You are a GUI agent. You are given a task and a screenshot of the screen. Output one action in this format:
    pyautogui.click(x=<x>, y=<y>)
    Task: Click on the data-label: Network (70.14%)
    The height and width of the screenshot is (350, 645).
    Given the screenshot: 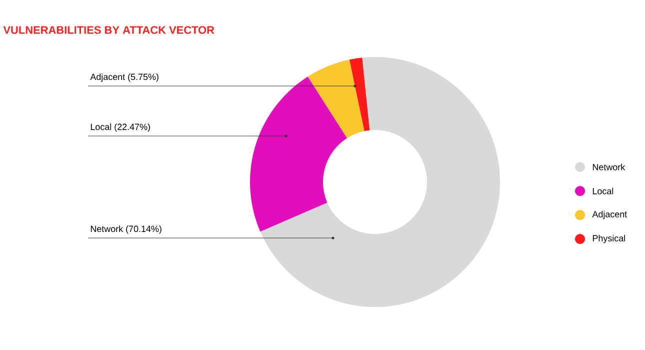 What is the action you would take?
    pyautogui.click(x=126, y=229)
    